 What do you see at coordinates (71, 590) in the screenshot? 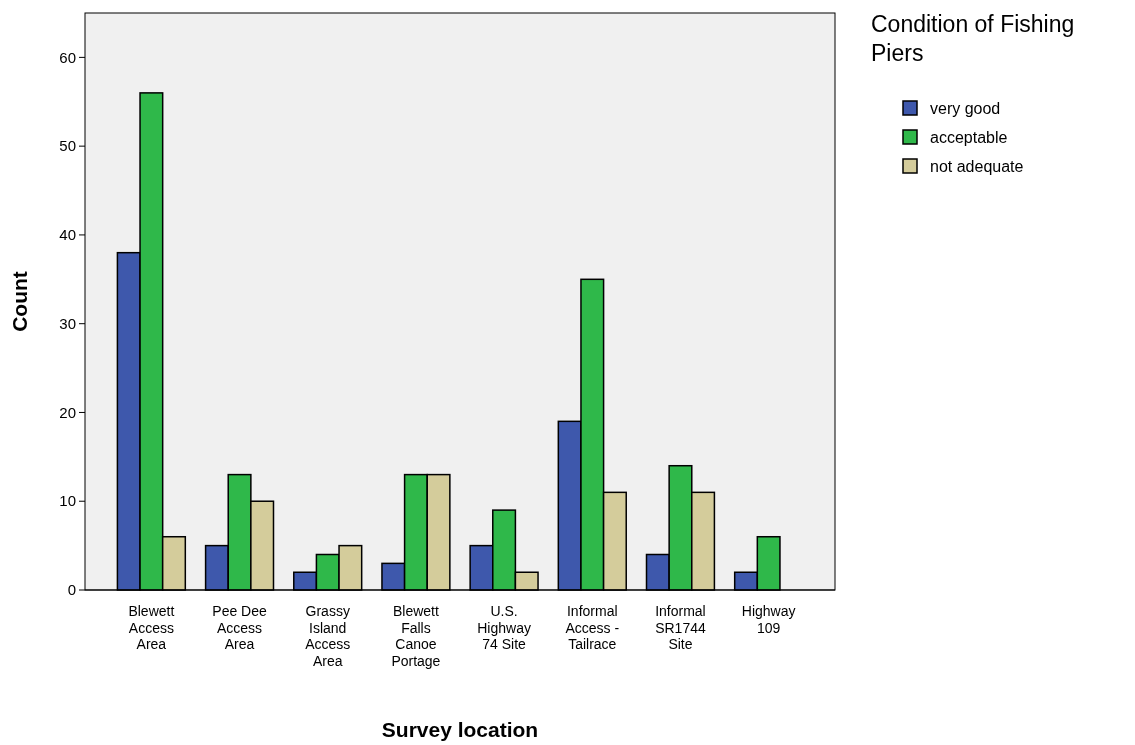
I see `y-tick-label: 0` at bounding box center [71, 590].